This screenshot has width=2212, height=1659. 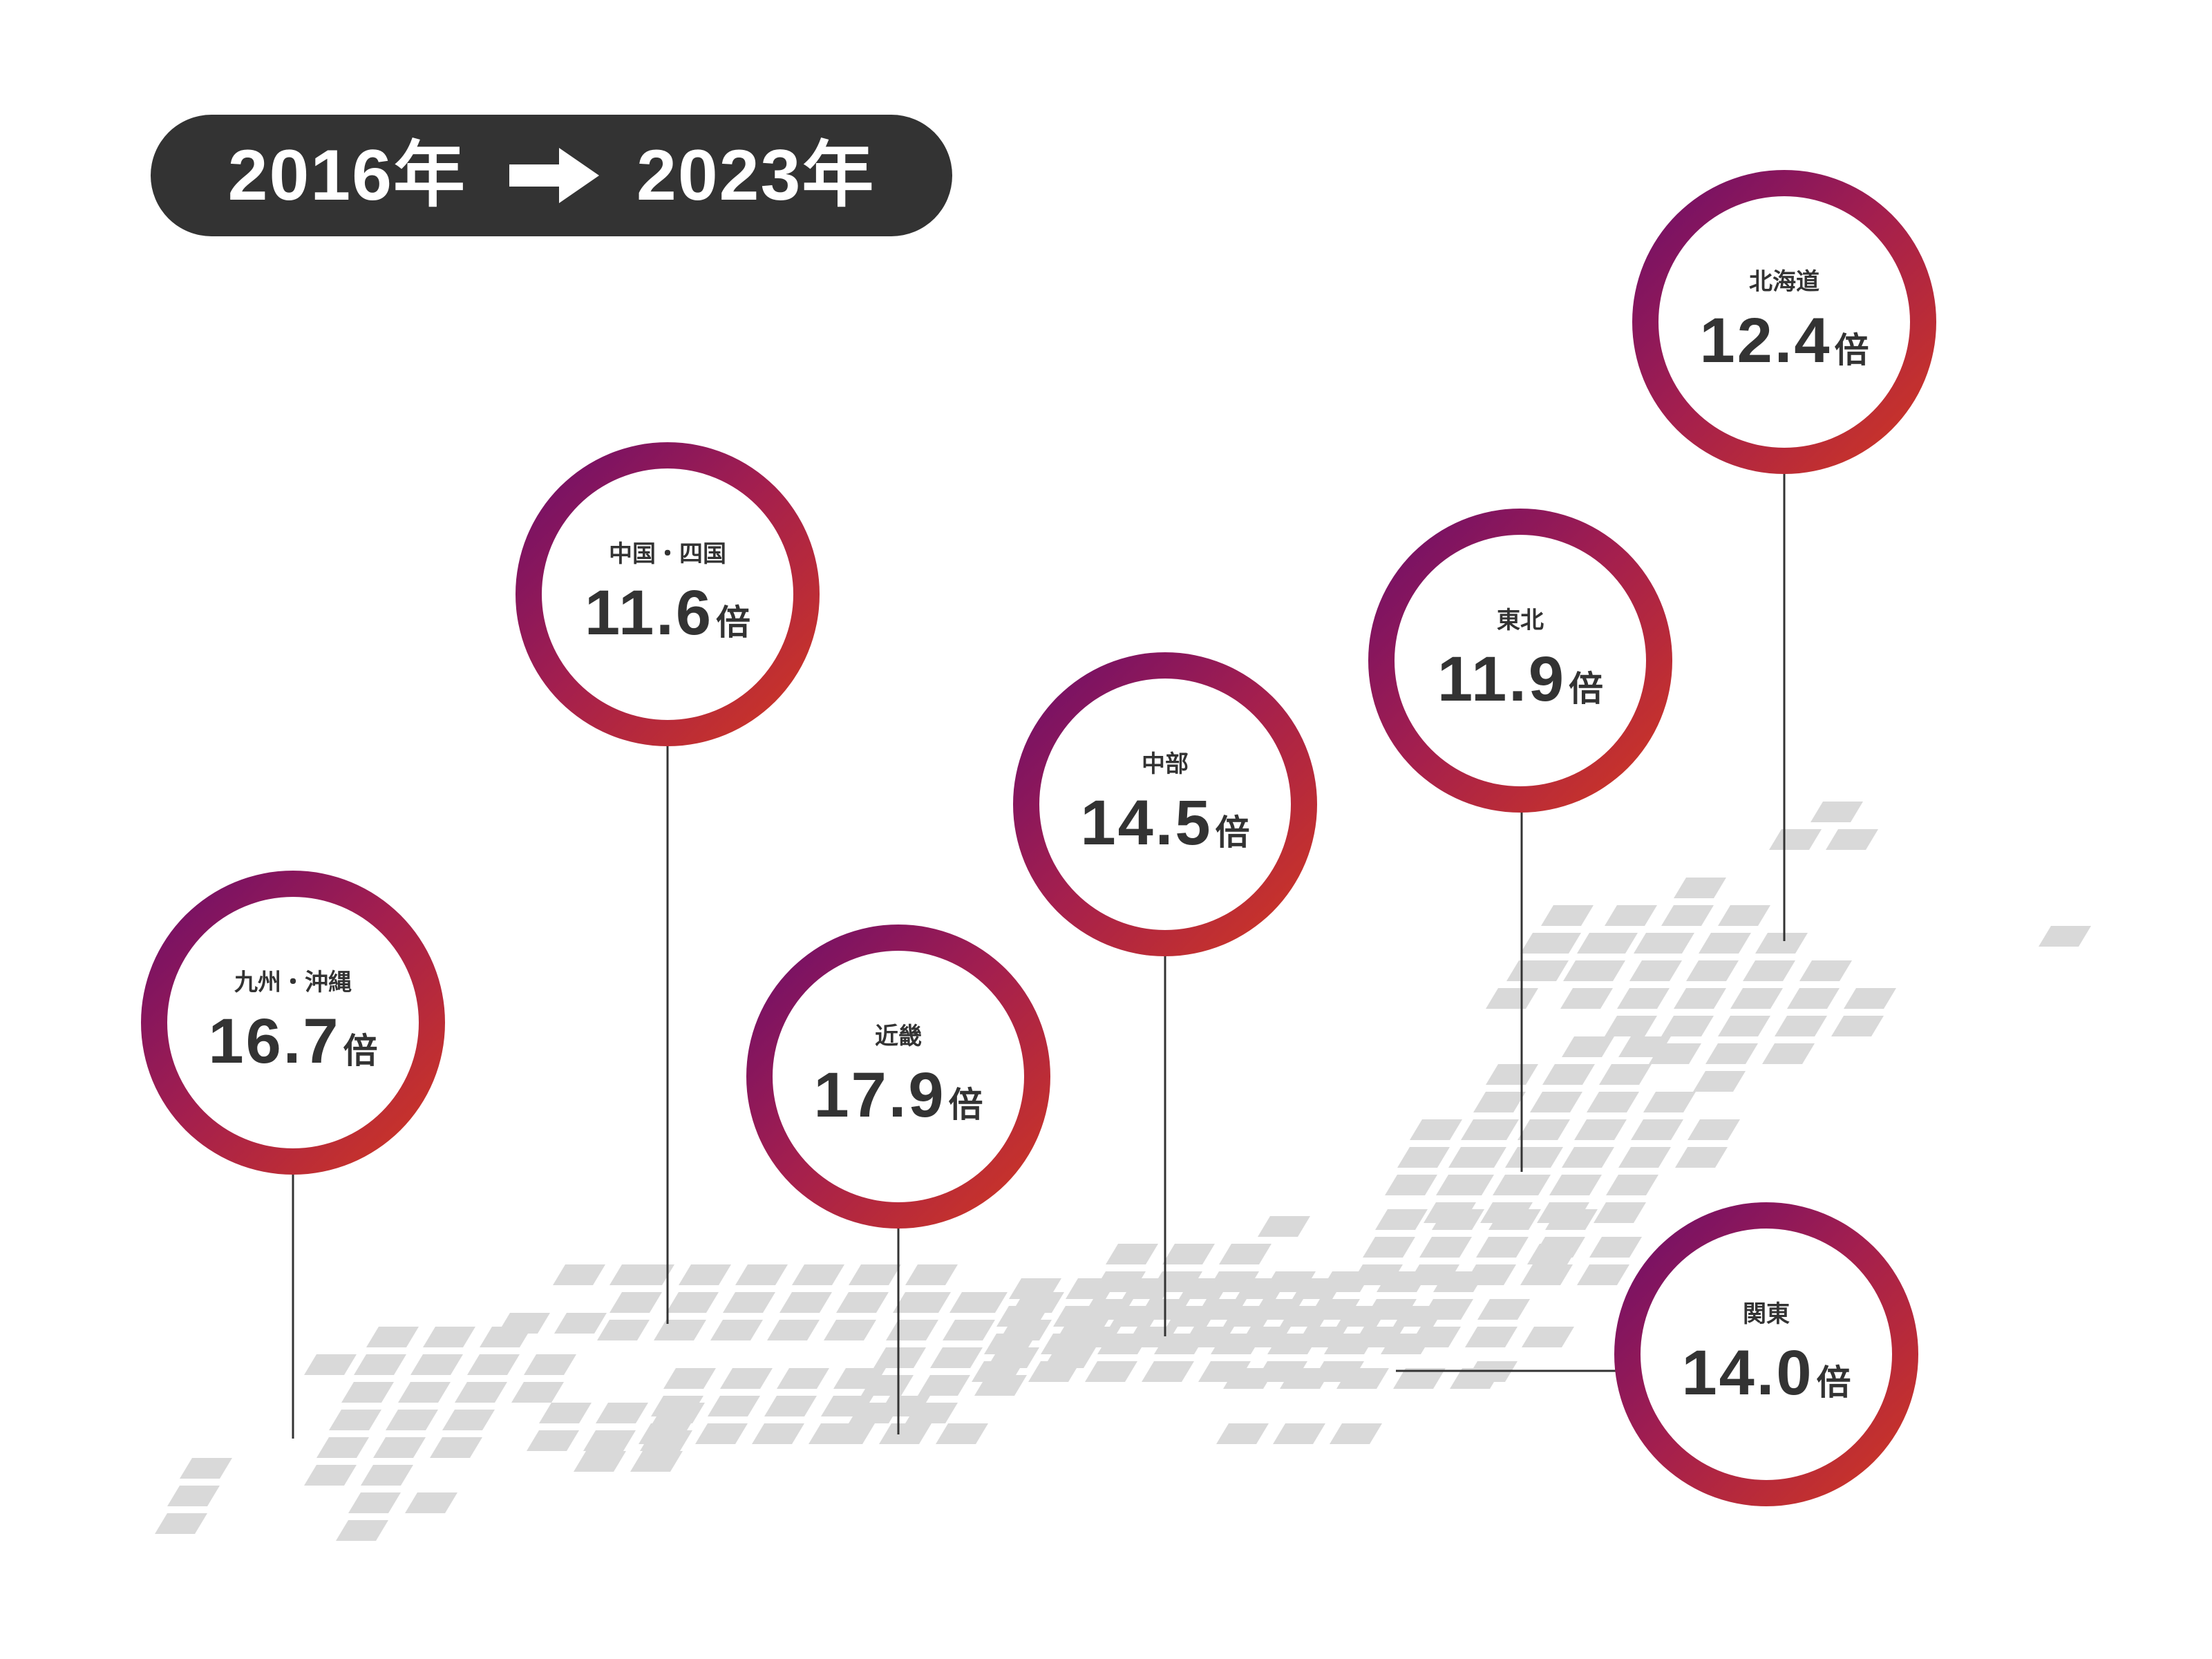 What do you see at coordinates (293, 982) in the screenshot?
I see `region-name: 九州・沖縄` at bounding box center [293, 982].